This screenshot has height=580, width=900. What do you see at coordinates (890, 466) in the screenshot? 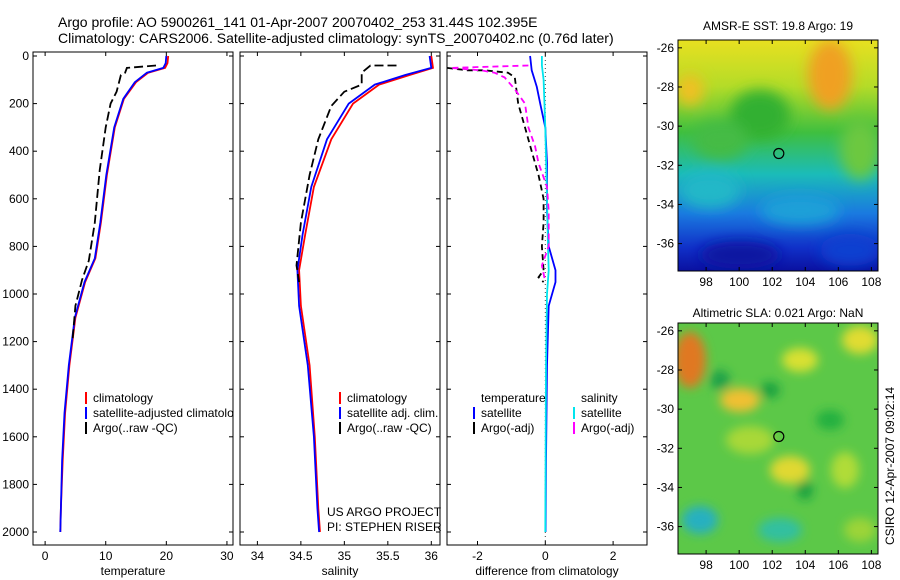
I see `timestamp: CSIRO 12-Apr-2007 09:02:14` at bounding box center [890, 466].